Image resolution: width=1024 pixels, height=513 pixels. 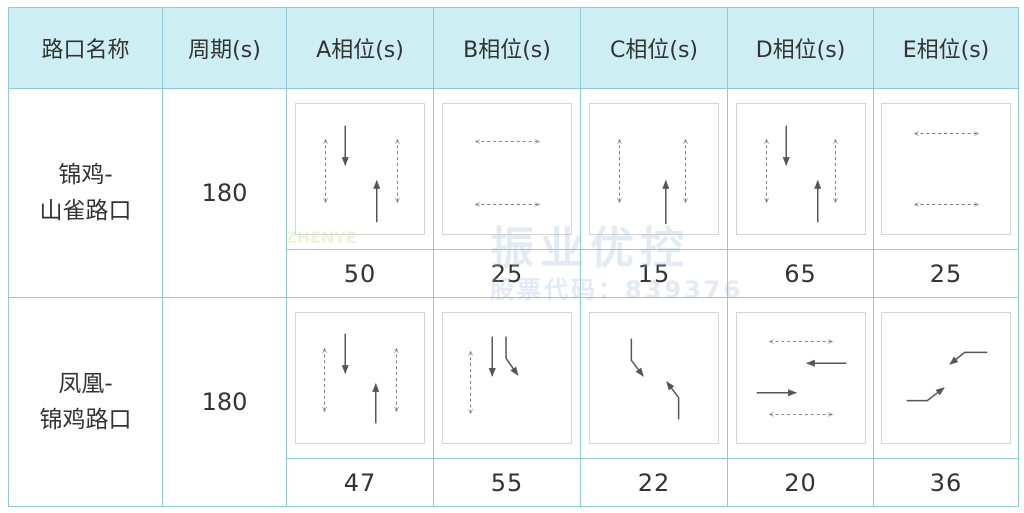 I want to click on intersection-name: 凤凰- 锦鸡路口, so click(x=85, y=402).